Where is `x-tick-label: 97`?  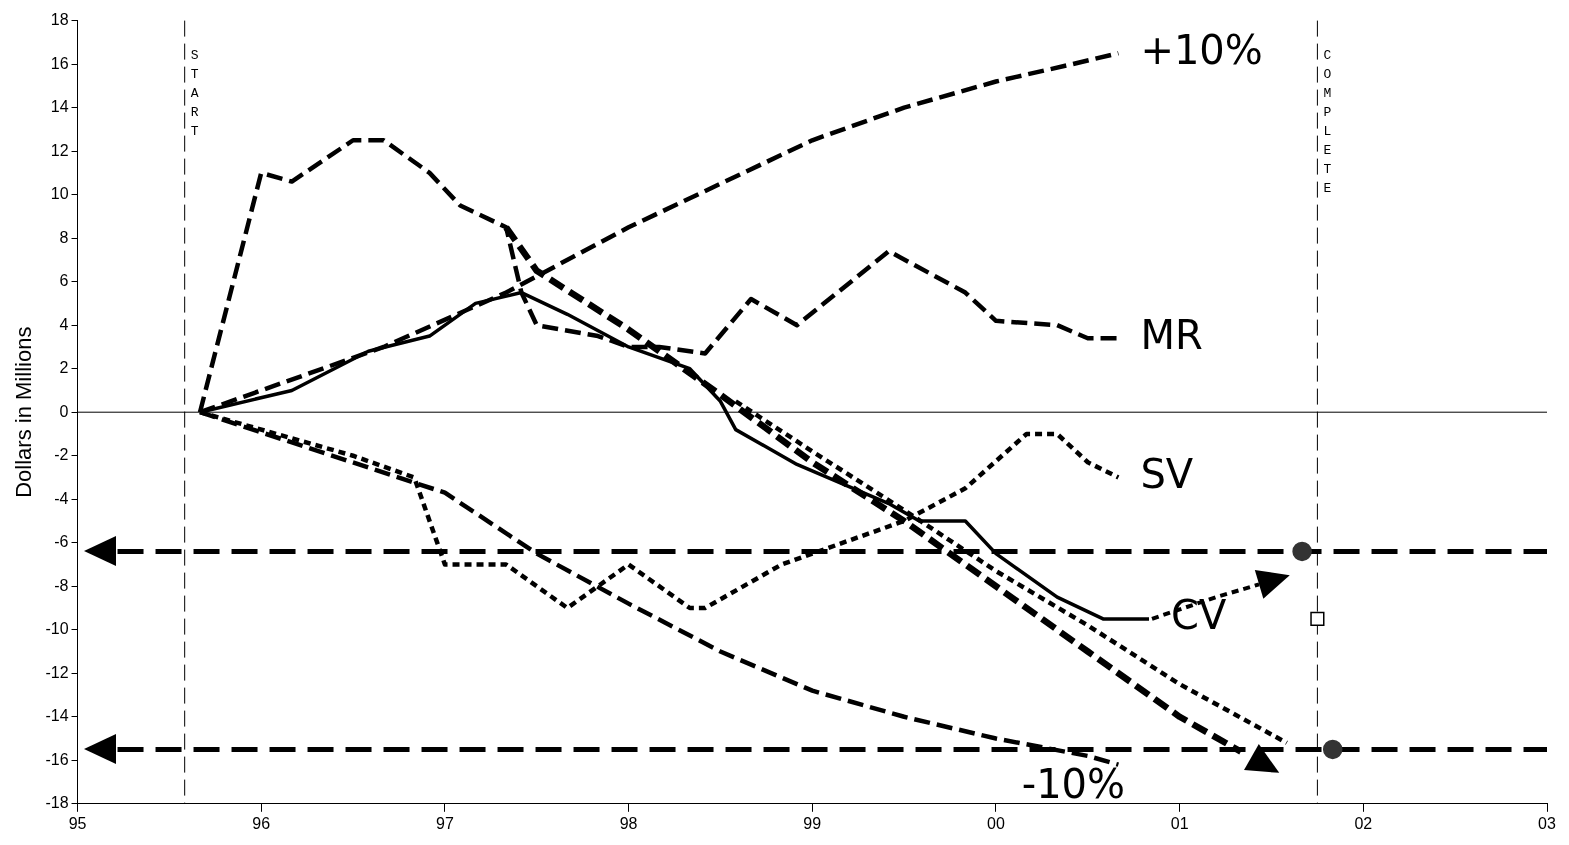 x-tick-label: 97 is located at coordinates (445, 823).